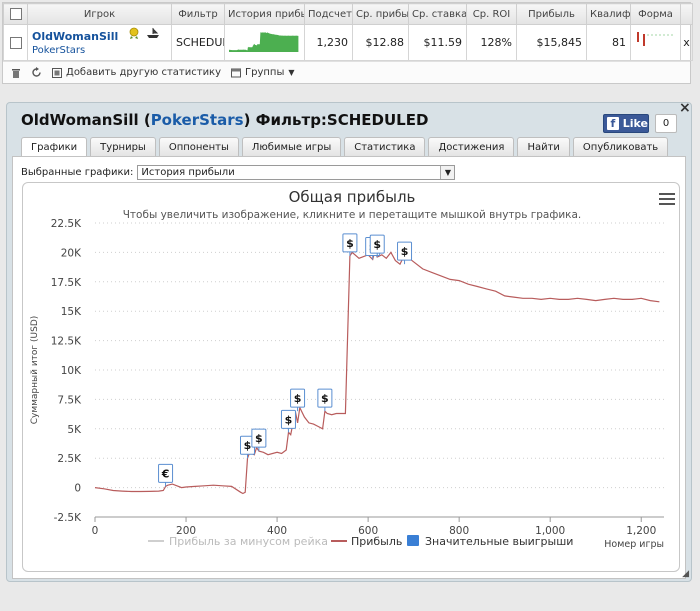  I want to click on y-tick-label: 0, so click(77, 489).